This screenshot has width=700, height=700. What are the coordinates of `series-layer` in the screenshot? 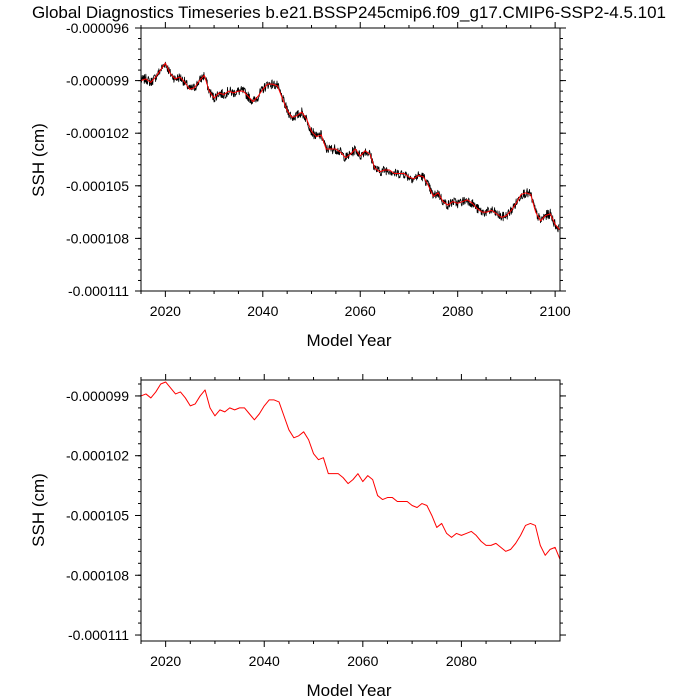 It's located at (350, 147).